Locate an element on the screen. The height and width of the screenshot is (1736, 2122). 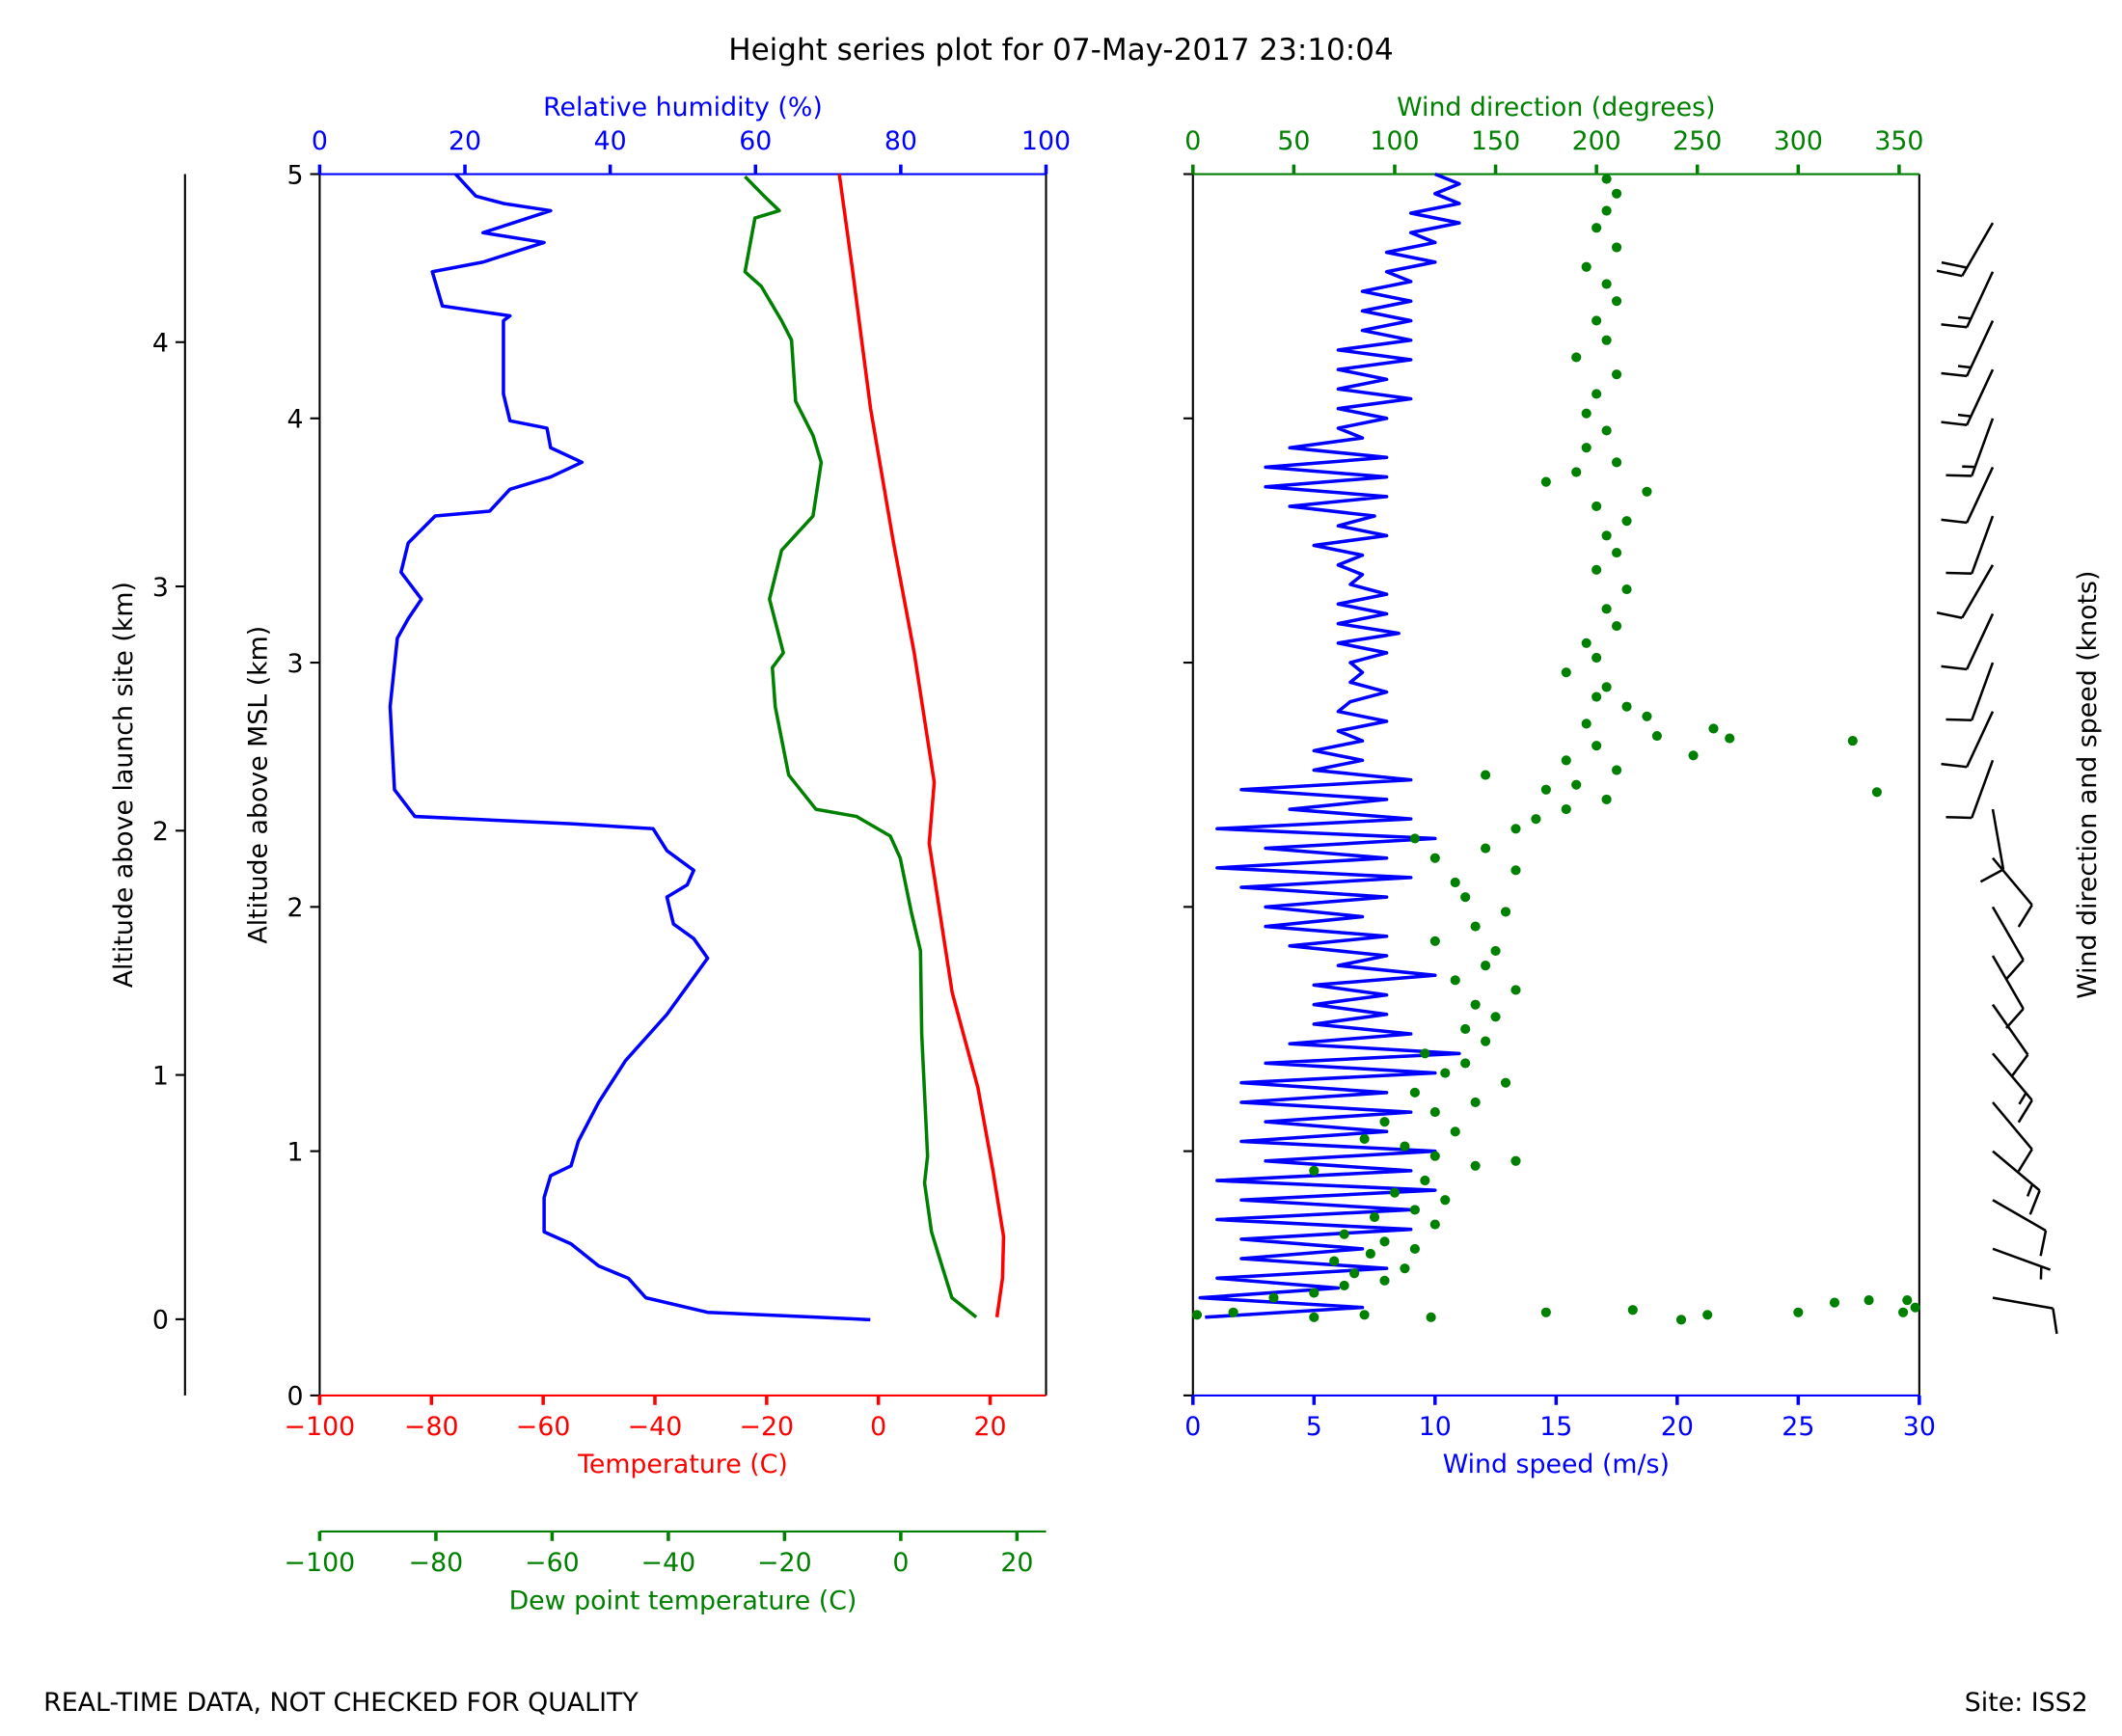
launch-axis-label: Altitude above launch site (km) is located at coordinates (124, 785).